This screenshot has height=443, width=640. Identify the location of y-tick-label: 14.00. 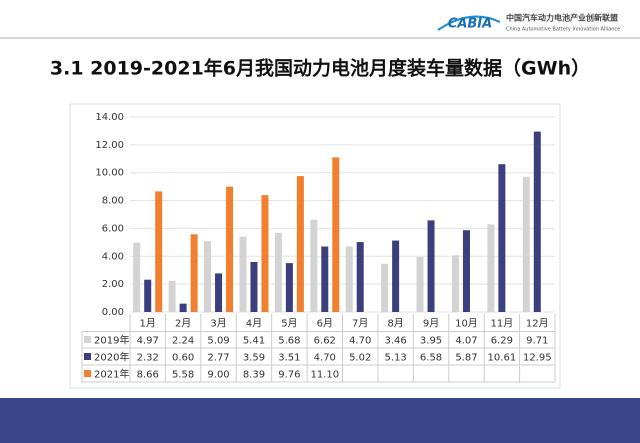
(109, 117).